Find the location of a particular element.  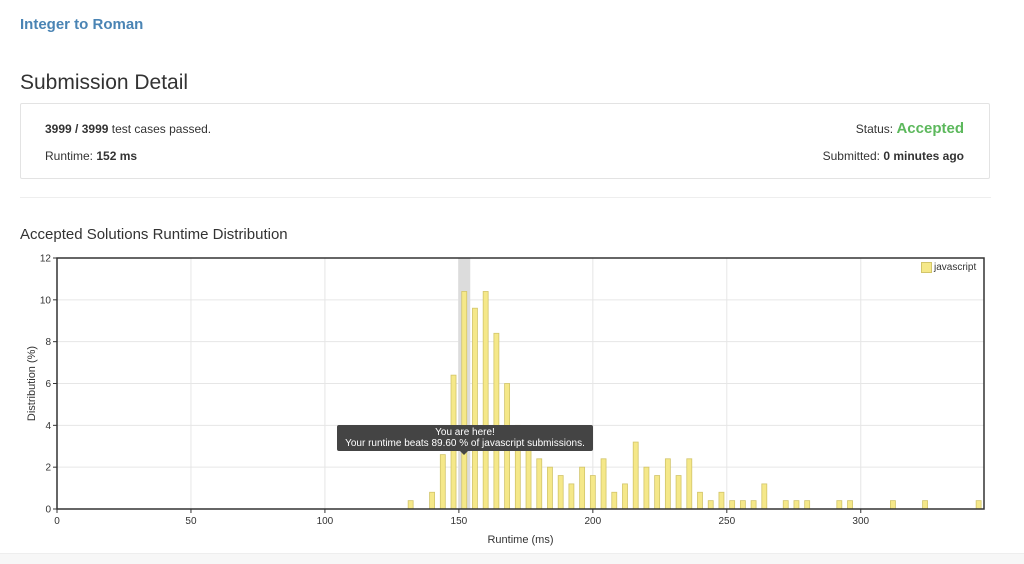

x-tick-label: 0 is located at coordinates (57, 521).